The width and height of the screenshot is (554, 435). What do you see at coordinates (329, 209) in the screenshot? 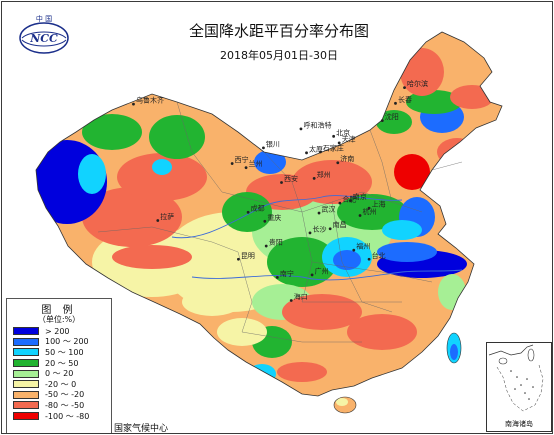
I see `city-label: 武汉` at bounding box center [329, 209].